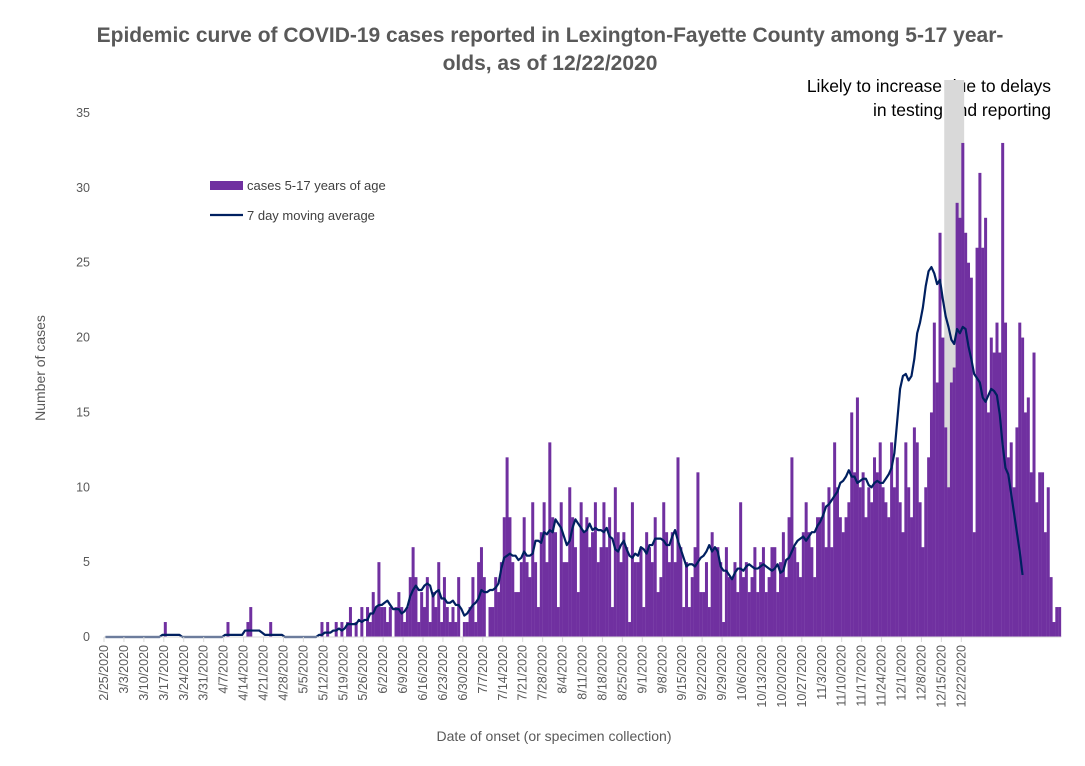  What do you see at coordinates (583, 672) in the screenshot?
I see `x-tick-label: 8/11/2020` at bounding box center [583, 672].